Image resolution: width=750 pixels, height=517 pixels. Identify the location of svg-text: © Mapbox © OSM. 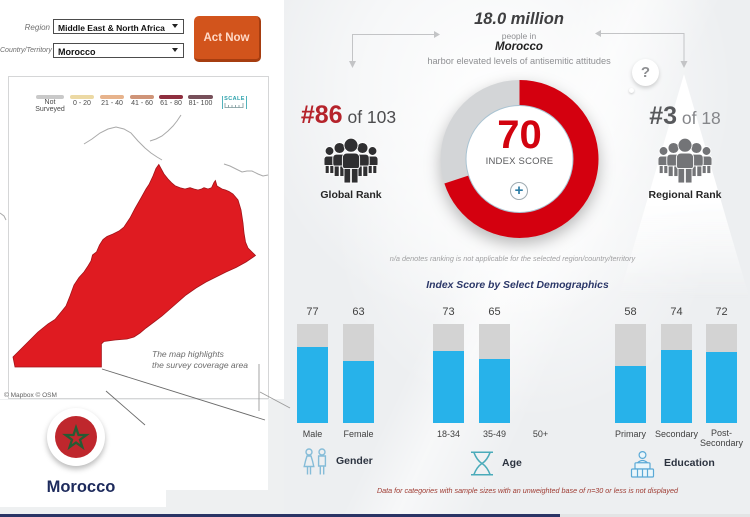
(30, 395).